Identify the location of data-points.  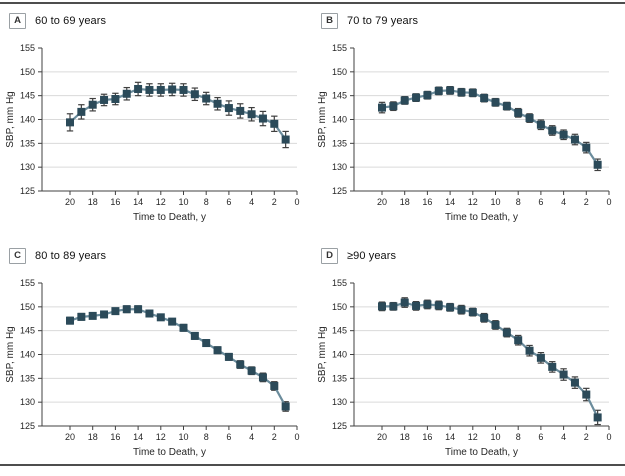
(178, 358).